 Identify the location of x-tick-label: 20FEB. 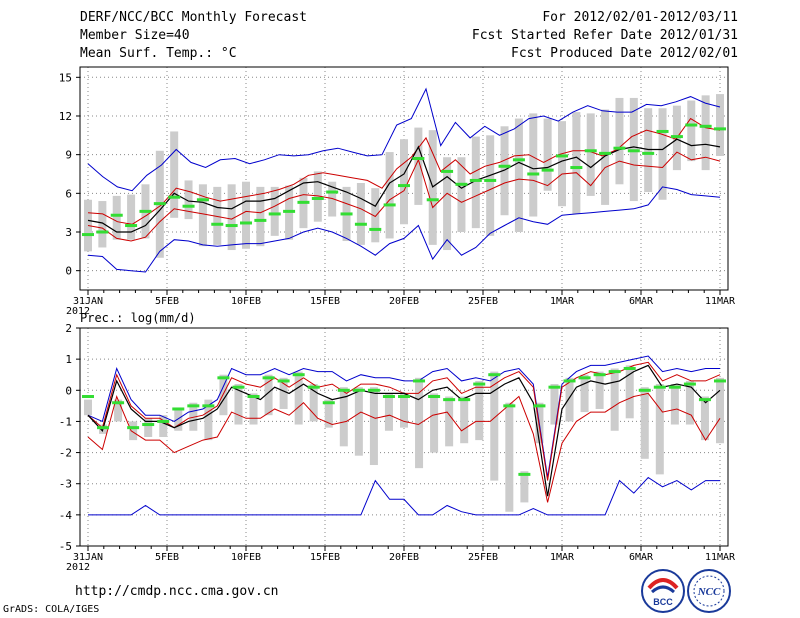
(404, 301).